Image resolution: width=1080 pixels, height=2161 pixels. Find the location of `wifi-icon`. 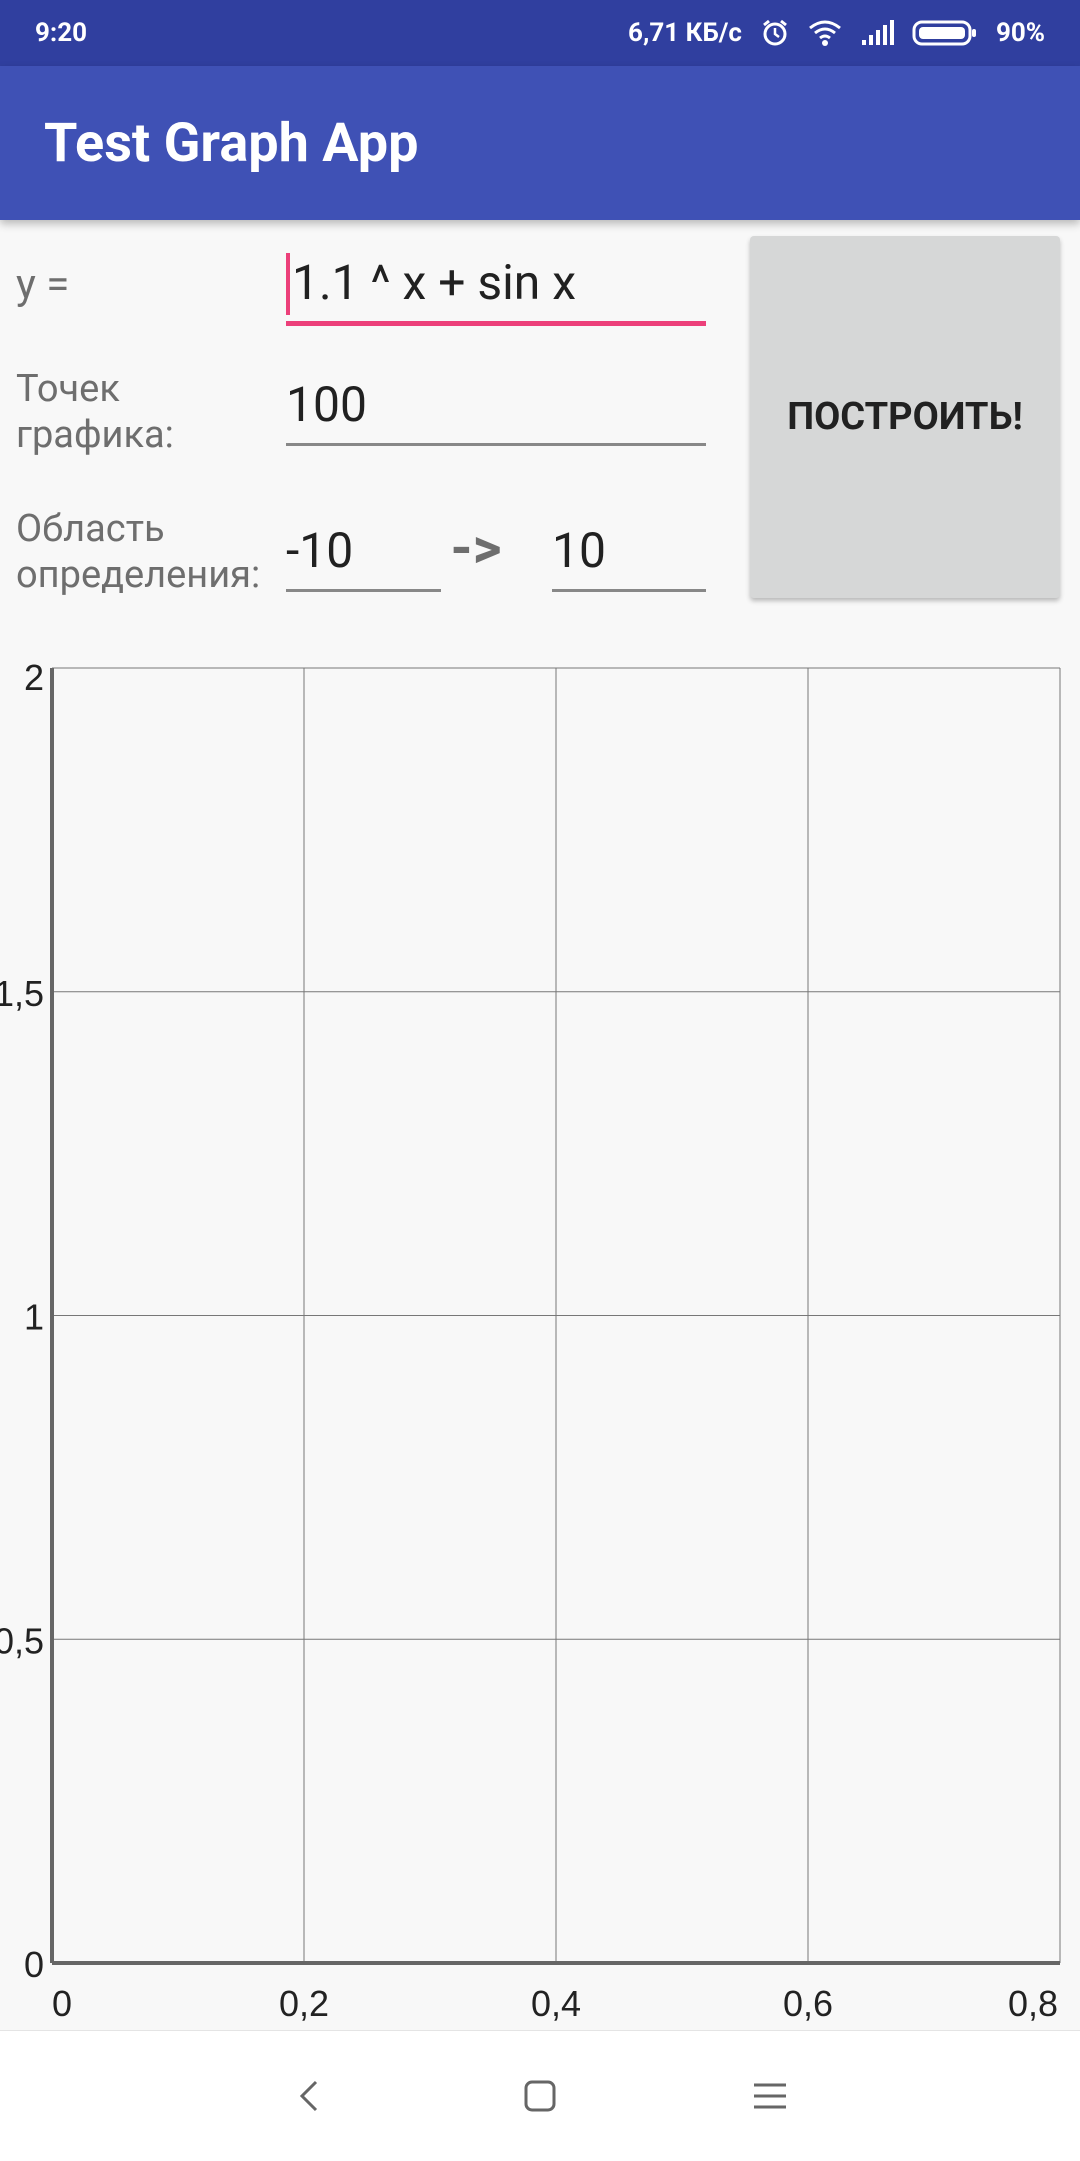

wifi-icon is located at coordinates (825, 33).